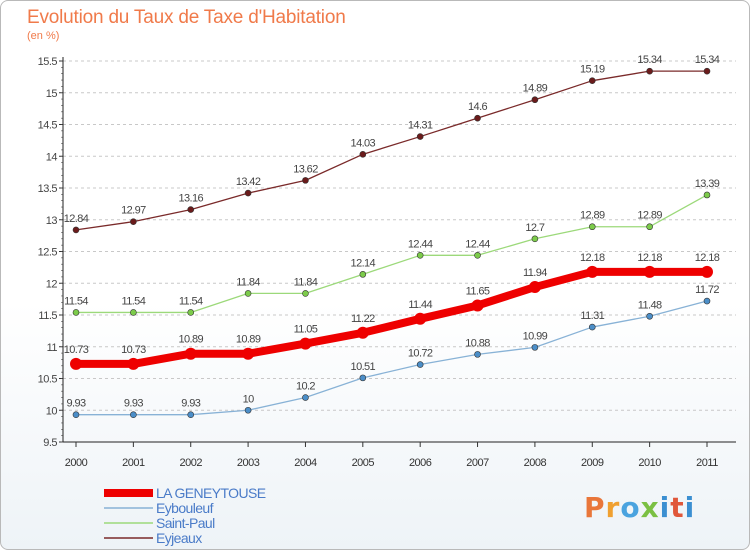 This screenshot has height=550, width=750. I want to click on data-label-saint-paul: 12.14, so click(363, 263).